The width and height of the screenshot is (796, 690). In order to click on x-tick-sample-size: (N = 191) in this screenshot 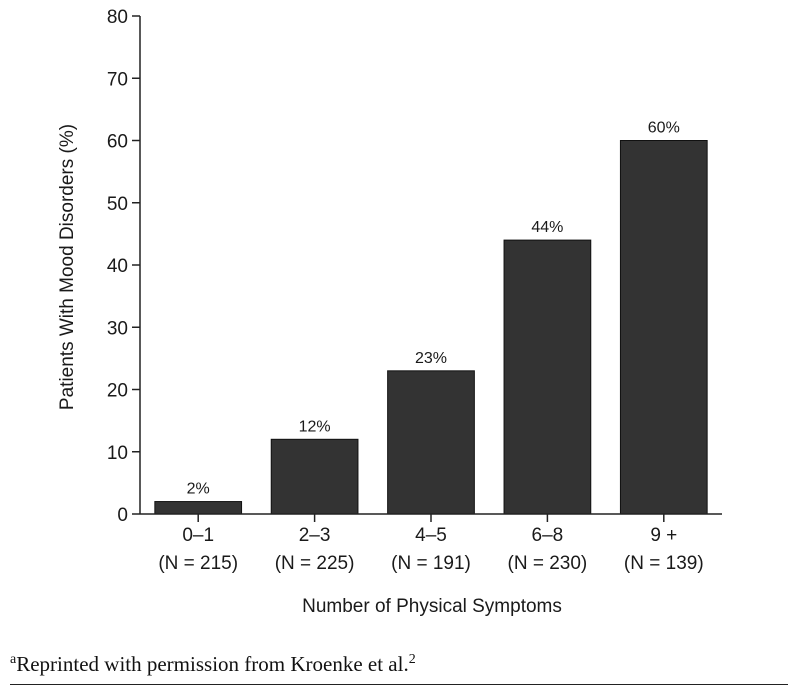, I will do `click(431, 563)`.